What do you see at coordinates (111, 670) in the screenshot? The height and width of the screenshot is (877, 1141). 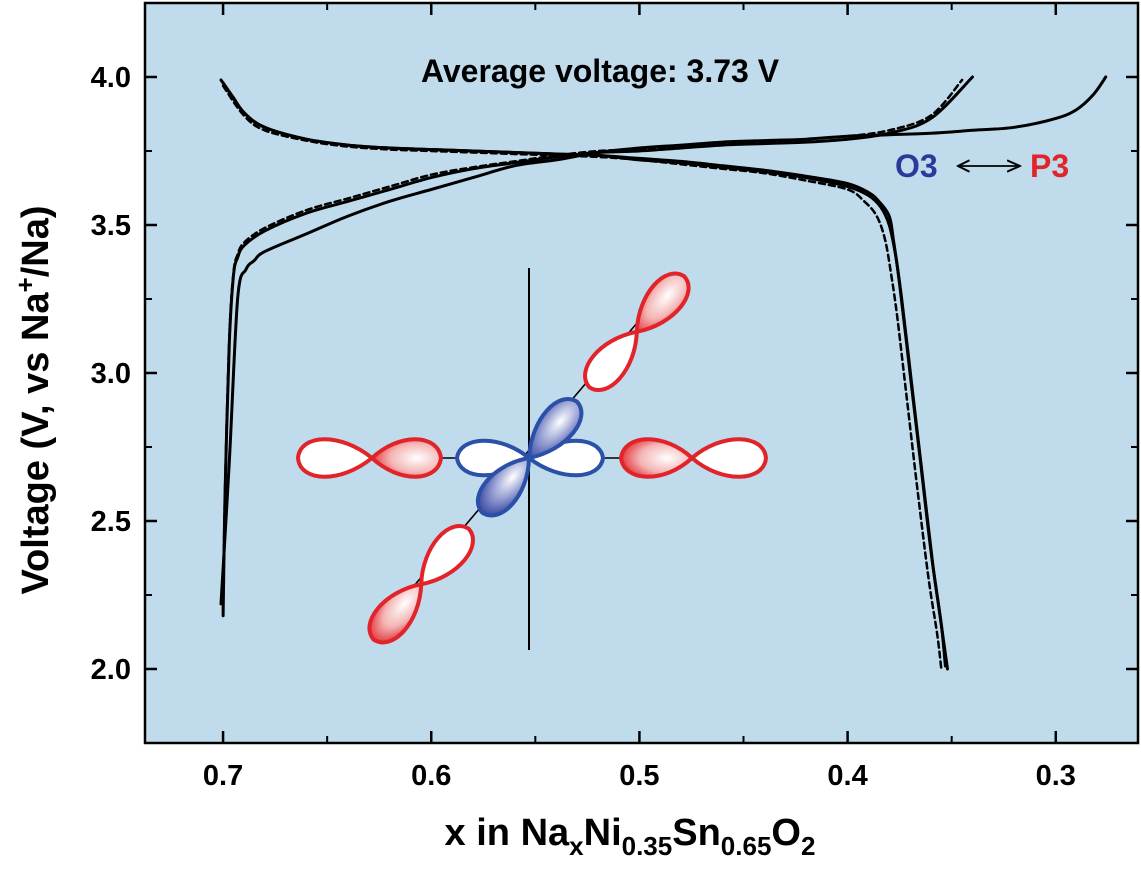 I see `y-tick-label: 2.0` at bounding box center [111, 670].